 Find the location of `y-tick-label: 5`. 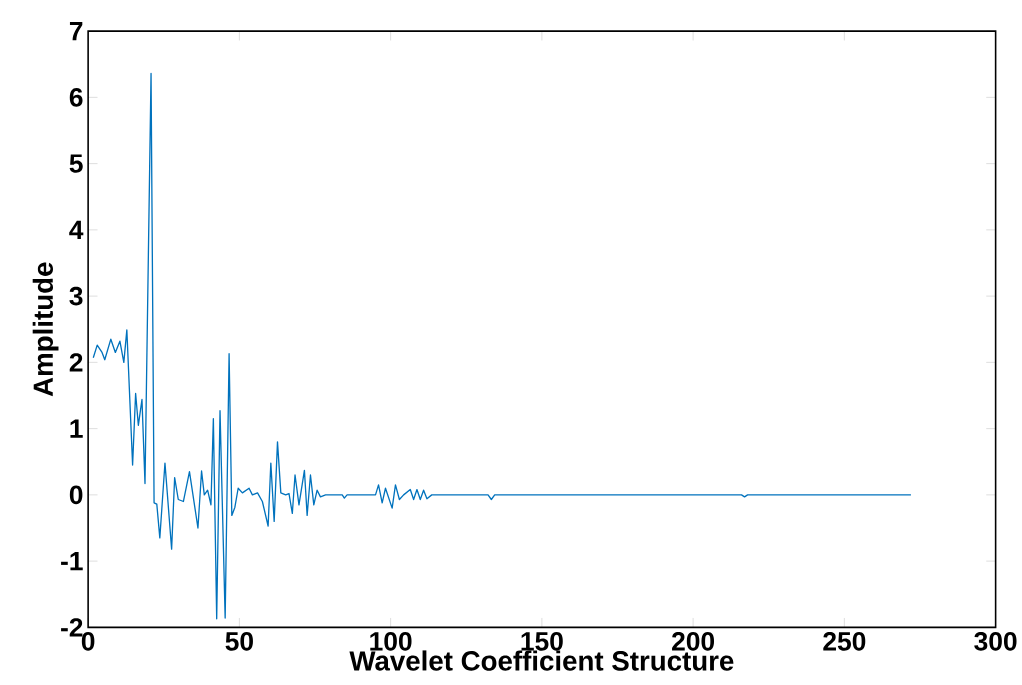

y-tick-label: 5 is located at coordinates (76, 163).